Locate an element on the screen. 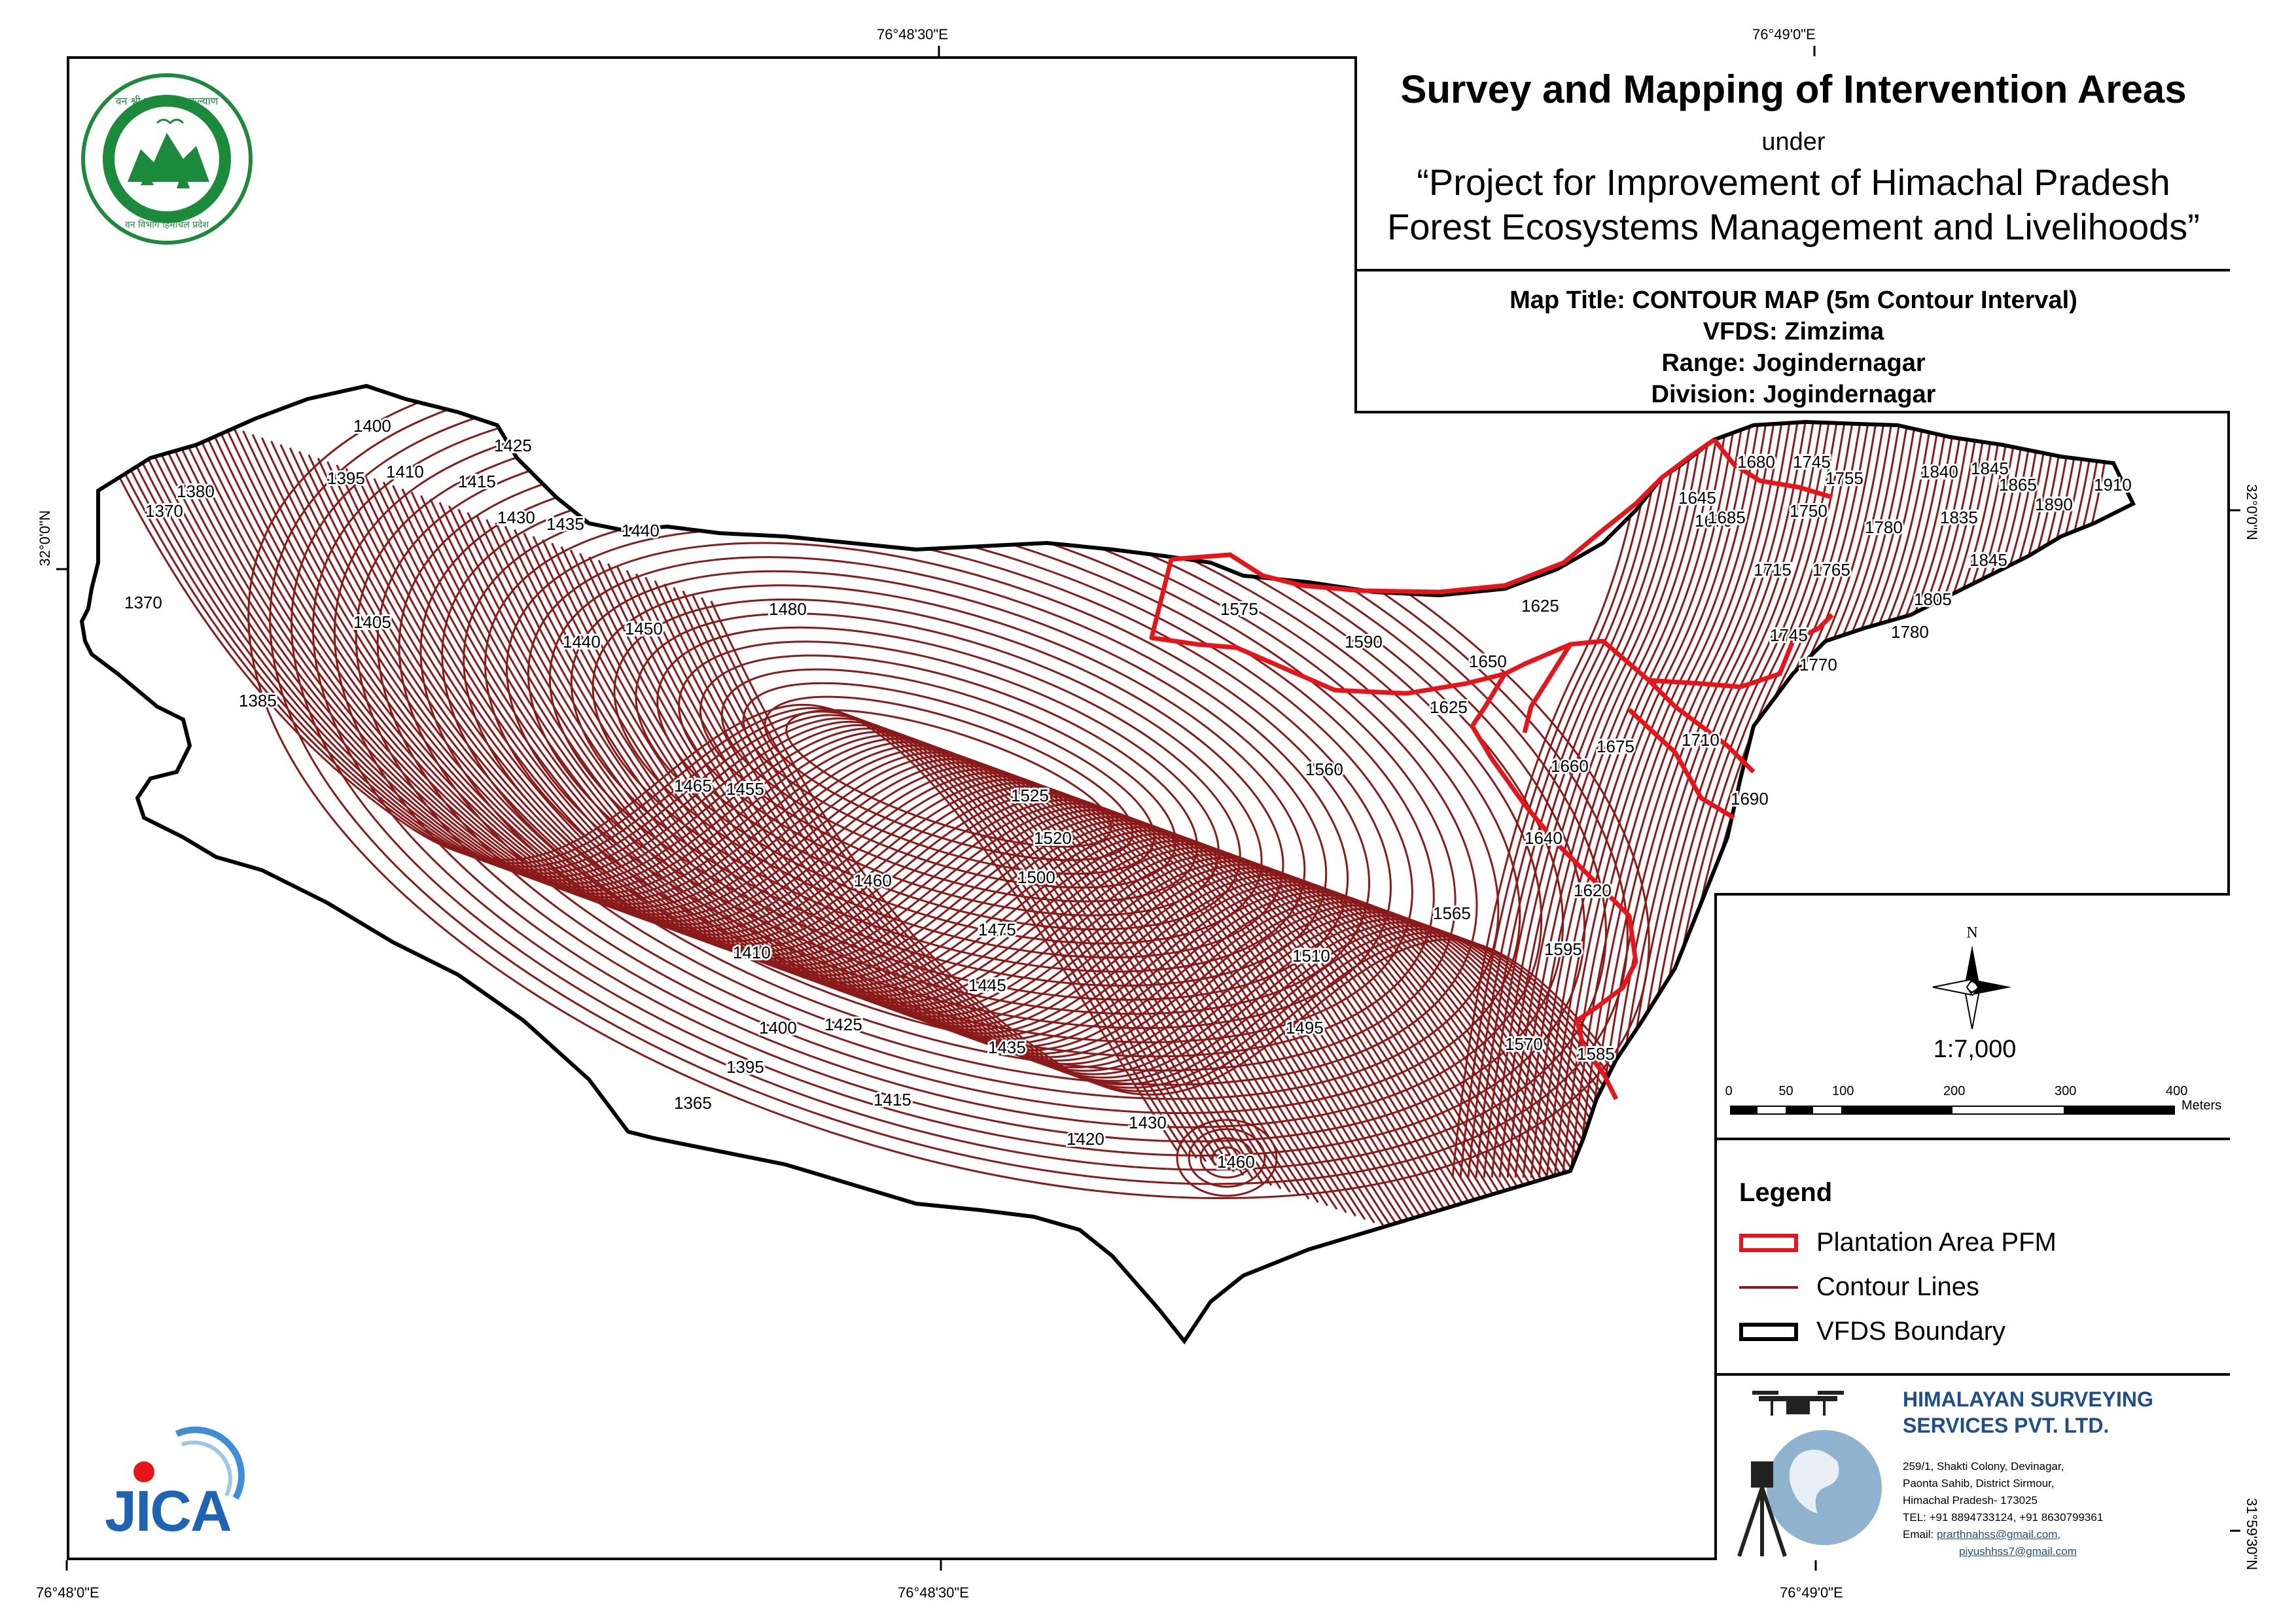 The height and width of the screenshot is (1623, 2296). jica-text: JICA is located at coordinates (168, 1510).